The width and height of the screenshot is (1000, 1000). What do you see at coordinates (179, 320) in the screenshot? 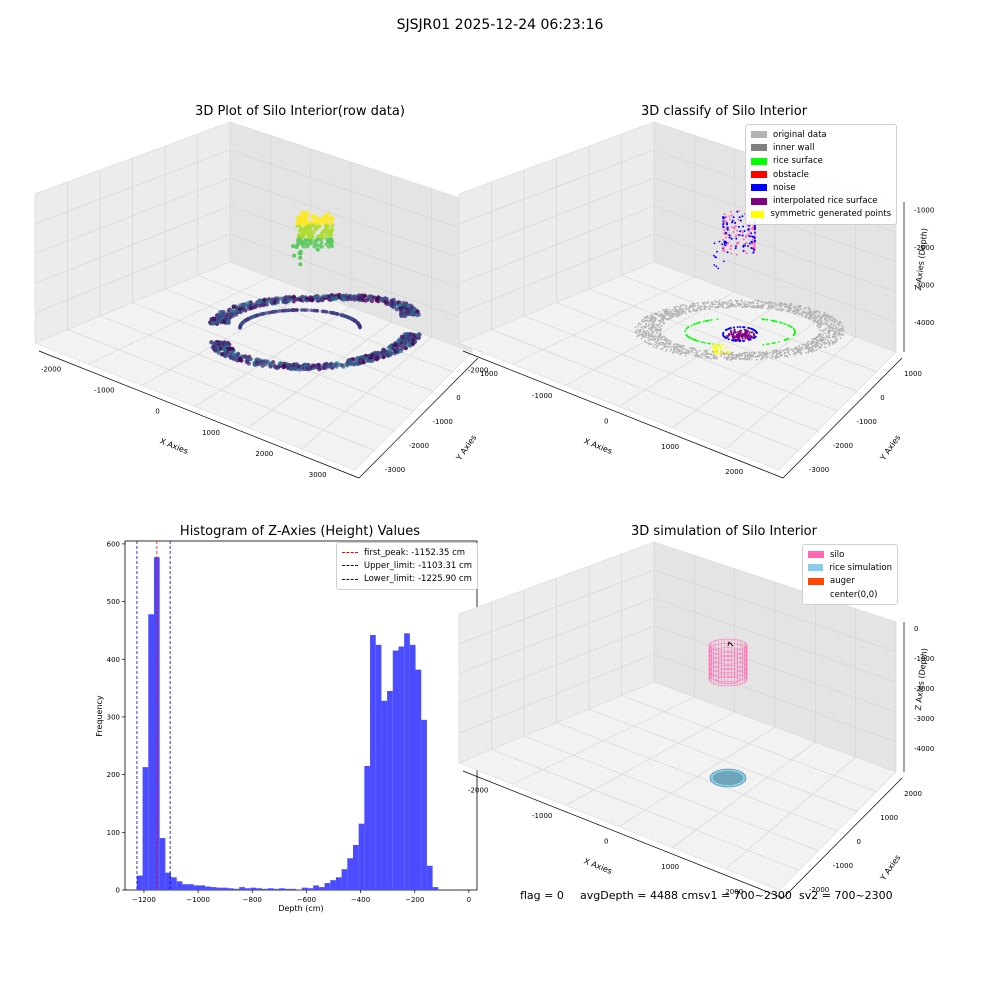
I see `chart1-grid-floor-b` at bounding box center [179, 320].